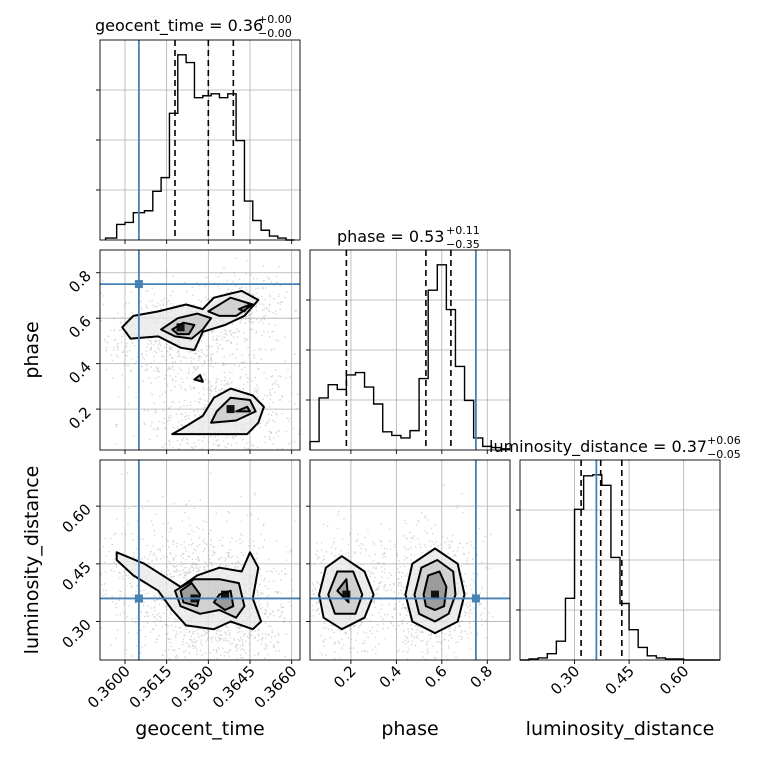 This screenshot has width=760, height=760. I want to click on xlabel-phase: phase, so click(409, 729).